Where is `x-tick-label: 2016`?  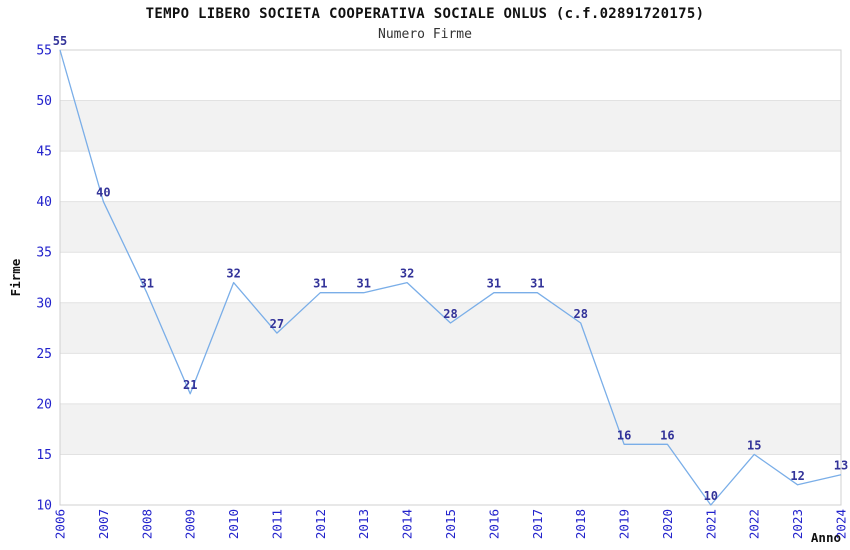 x-tick-label: 2016 is located at coordinates (493, 524).